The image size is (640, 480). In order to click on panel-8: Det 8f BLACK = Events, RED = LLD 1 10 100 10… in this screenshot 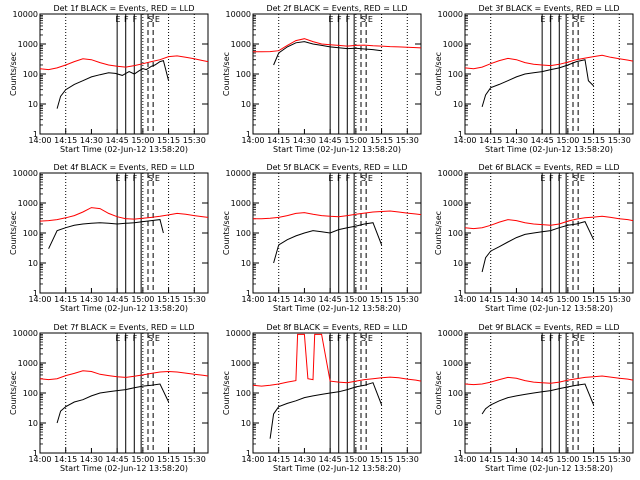, I will do `click(322, 398)`.